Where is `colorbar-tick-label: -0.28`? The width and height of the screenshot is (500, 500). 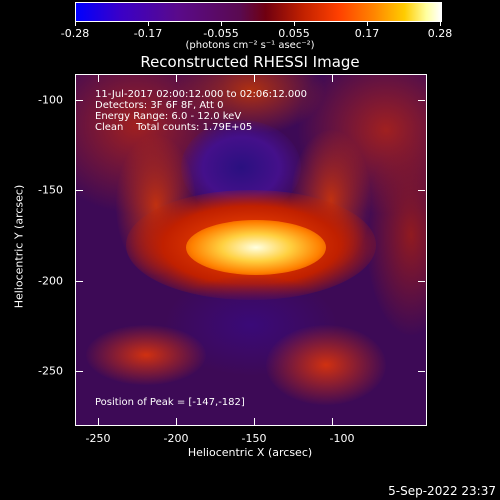
colorbar-tick-label: -0.28 is located at coordinates (75, 33).